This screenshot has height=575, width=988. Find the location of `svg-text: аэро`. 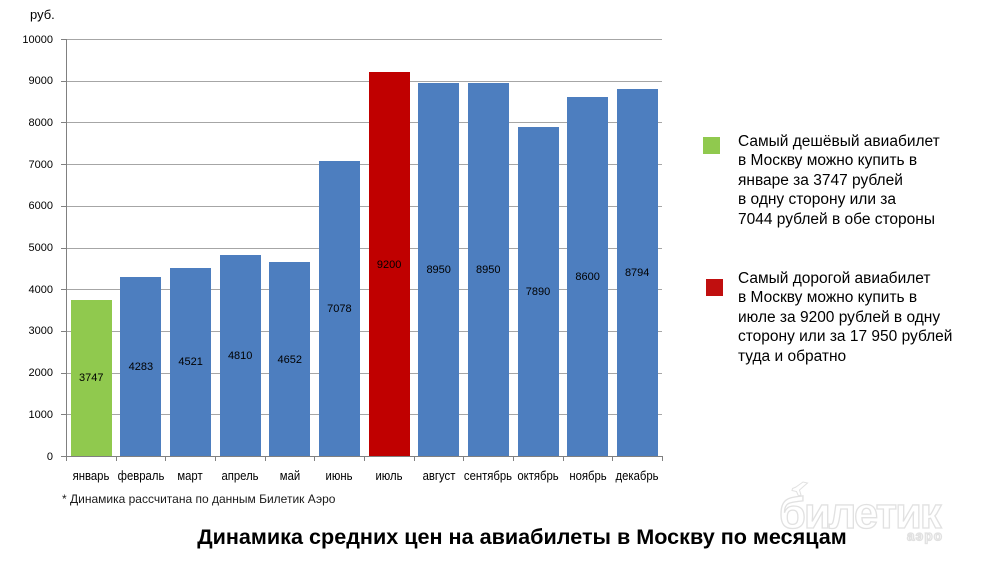

svg-text: аэро is located at coordinates (925, 536).